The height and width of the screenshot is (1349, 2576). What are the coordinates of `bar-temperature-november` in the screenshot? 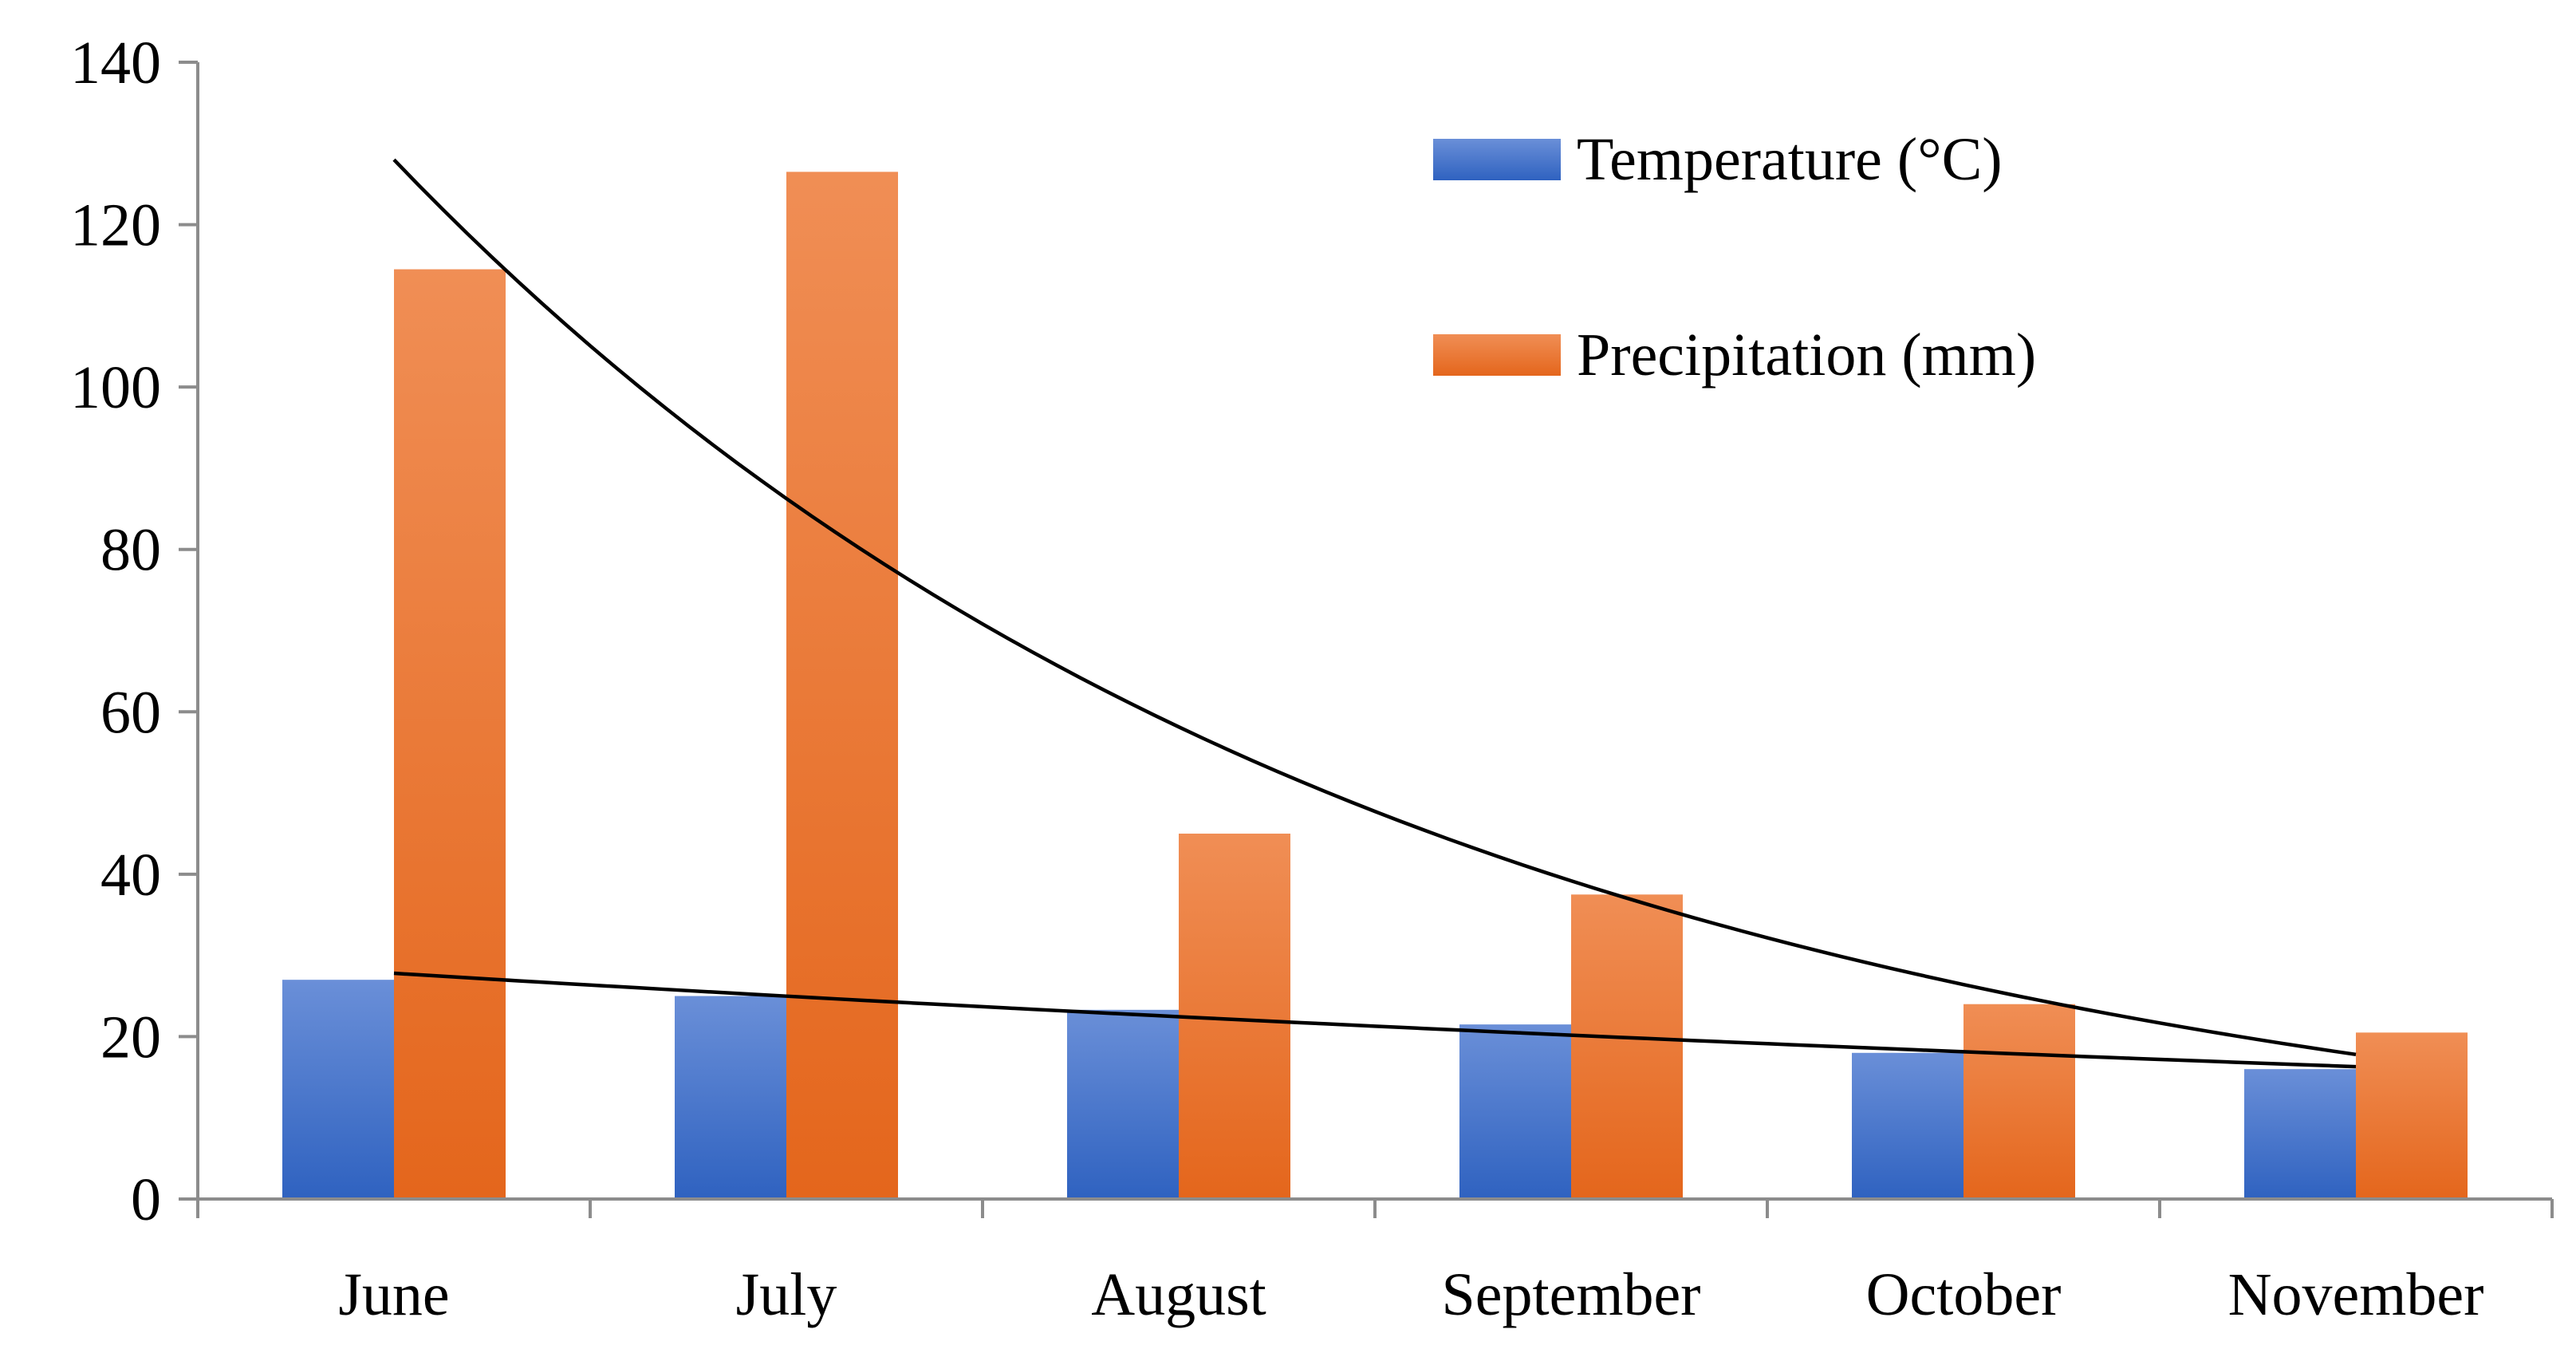 It's located at (2300, 1134).